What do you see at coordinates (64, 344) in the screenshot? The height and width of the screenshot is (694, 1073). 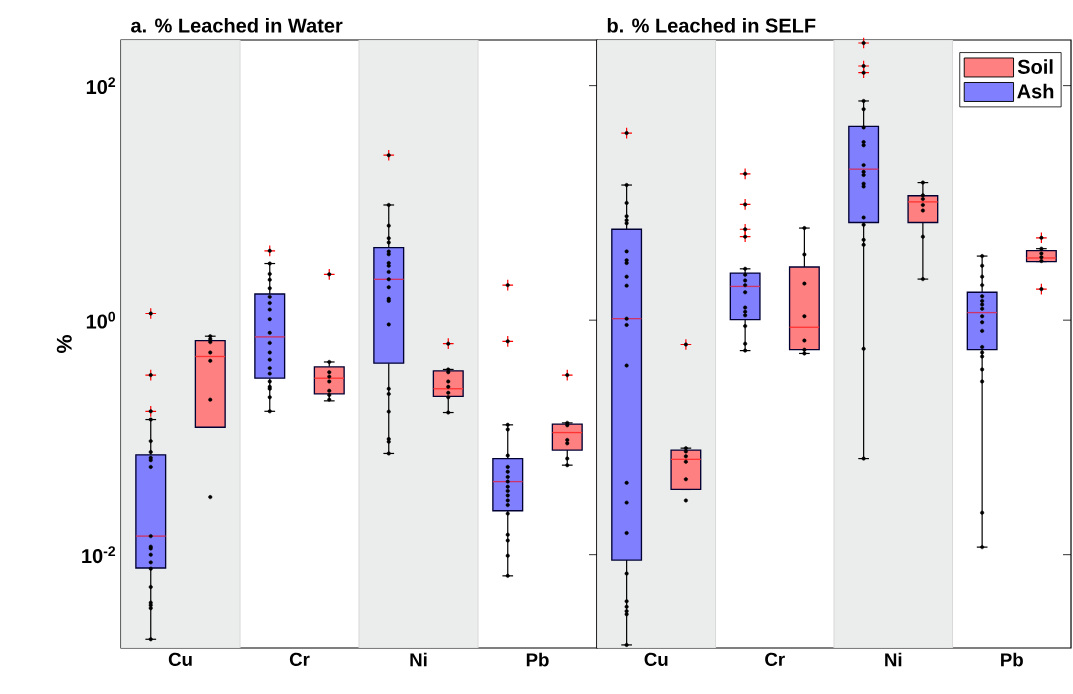 I see `y-axis-title: %` at bounding box center [64, 344].